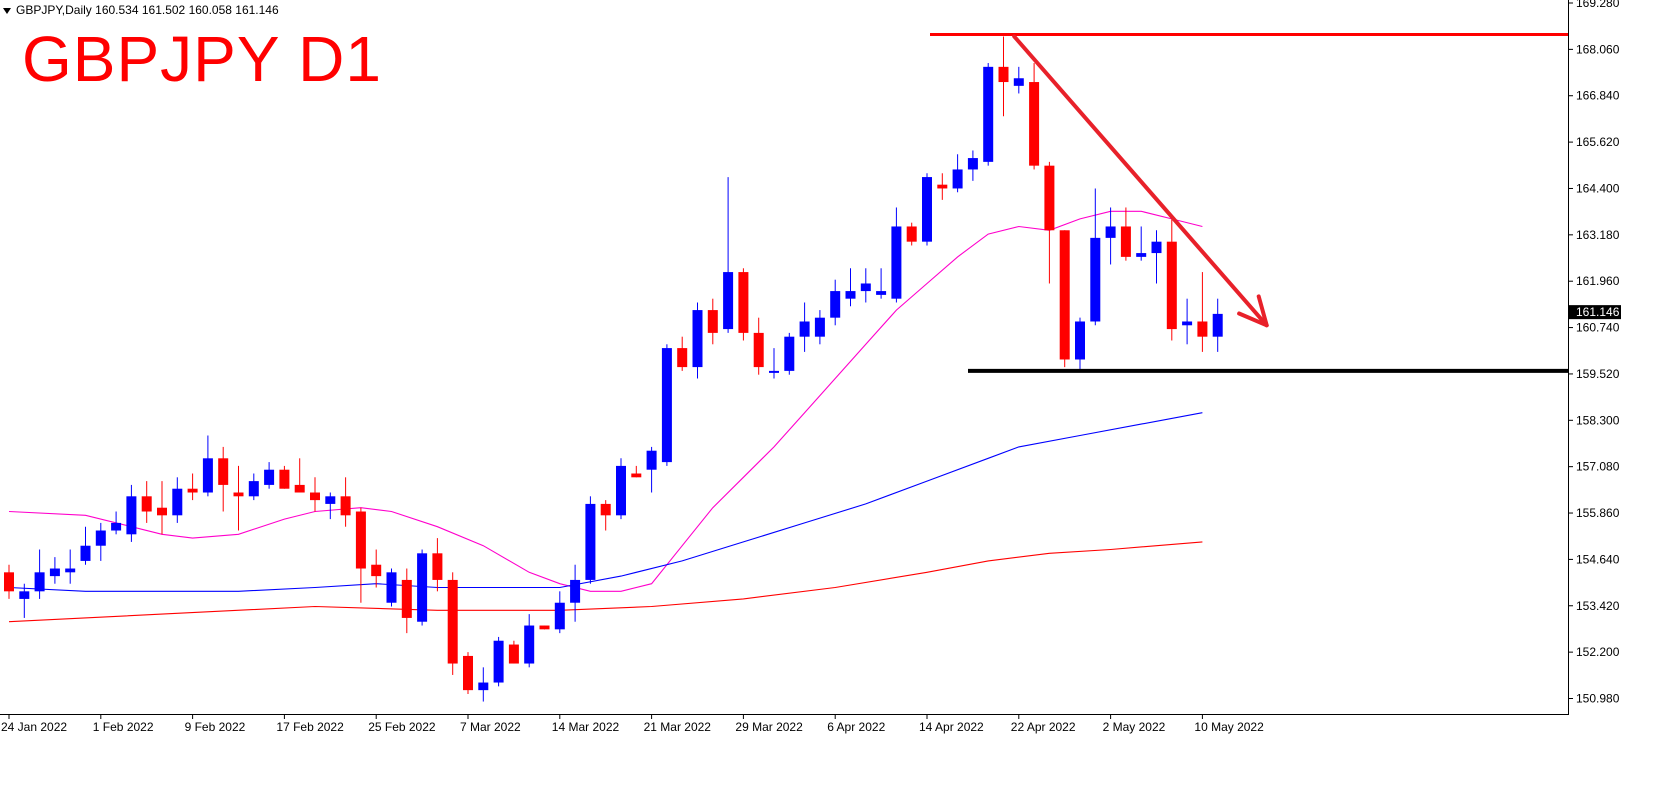  Describe the element at coordinates (951, 727) in the screenshot. I see `x-tick-label: 14 Apr 2022` at that location.